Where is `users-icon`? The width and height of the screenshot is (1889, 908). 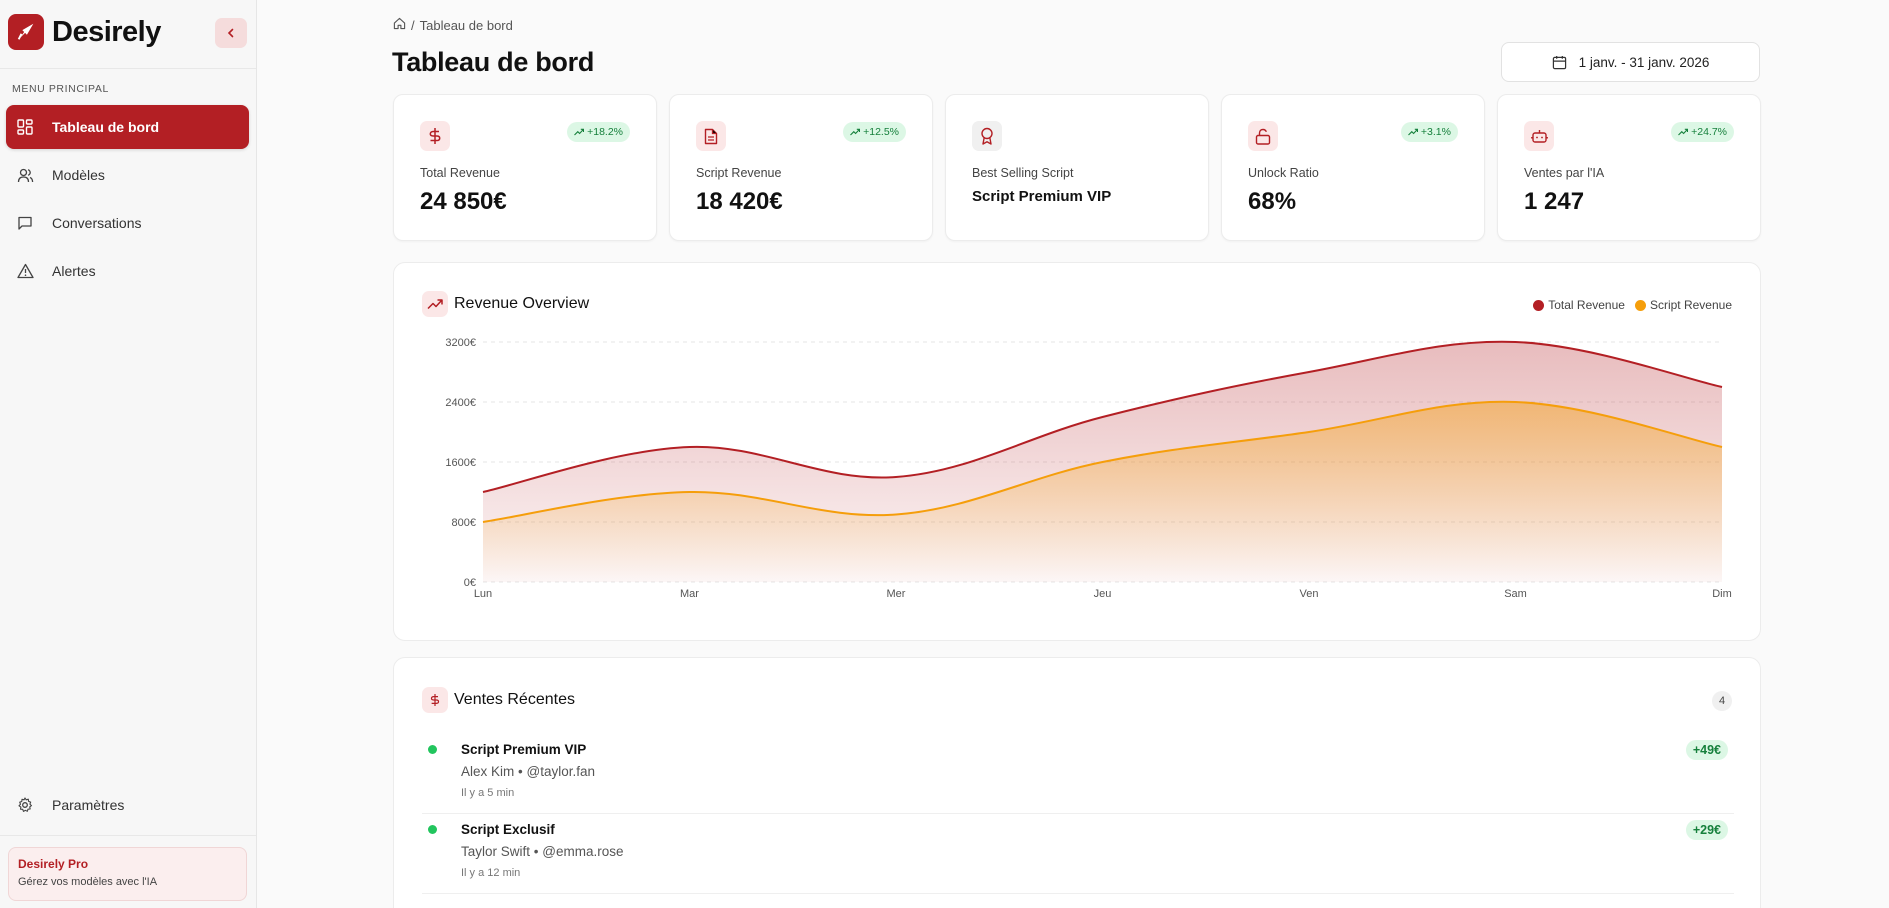
users-icon is located at coordinates (25, 175).